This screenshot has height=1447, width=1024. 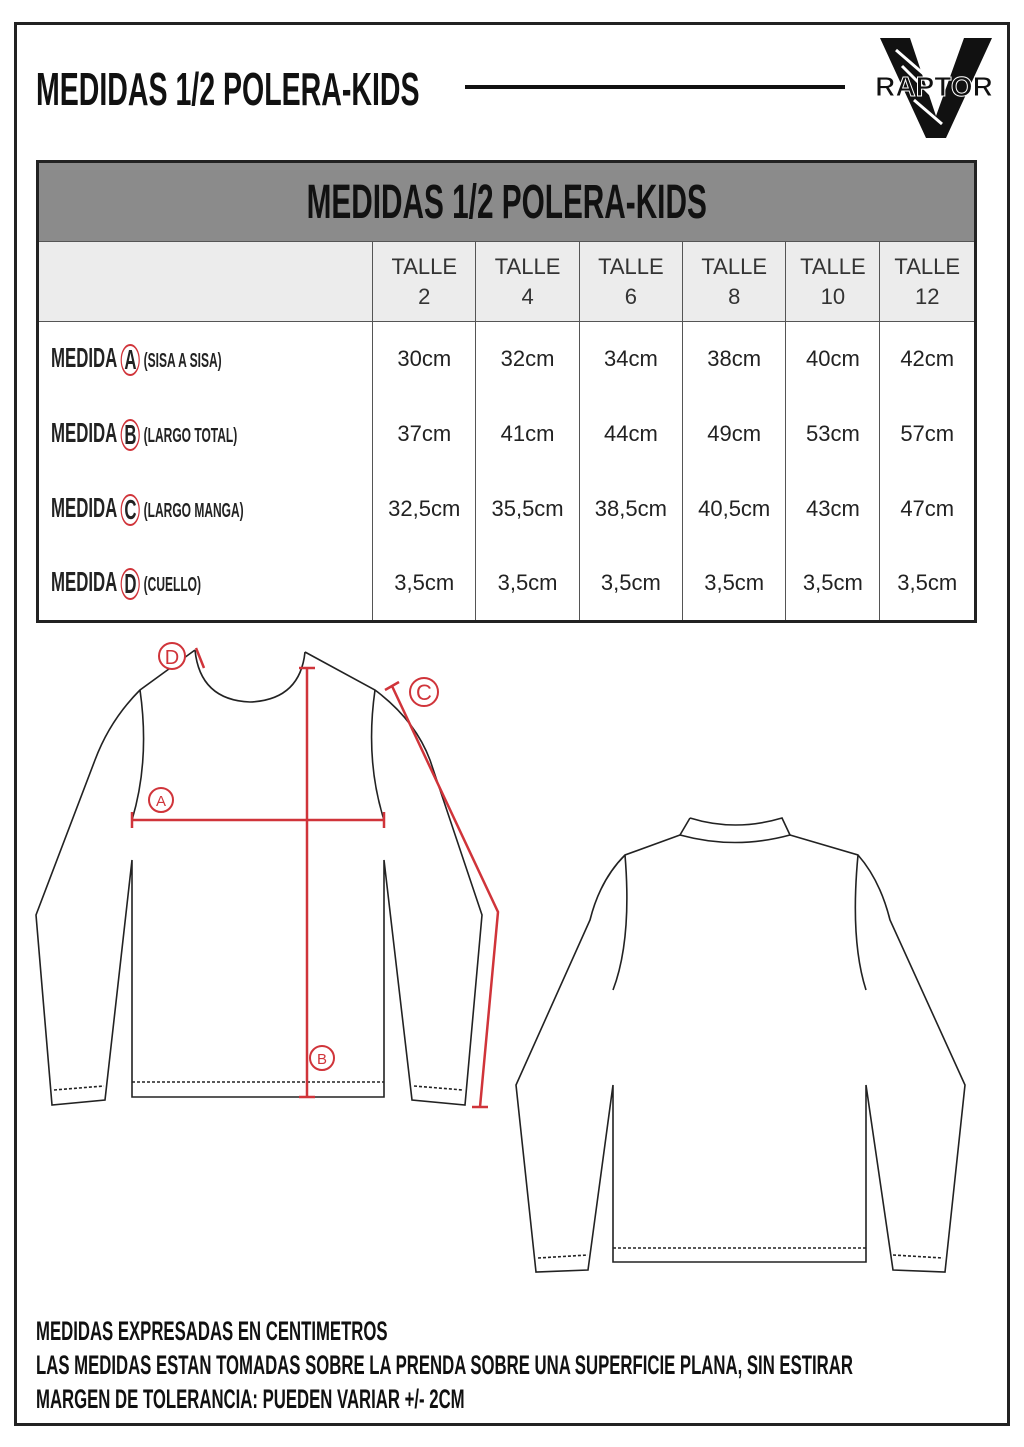 I want to click on measure-lines, so click(x=315, y=878).